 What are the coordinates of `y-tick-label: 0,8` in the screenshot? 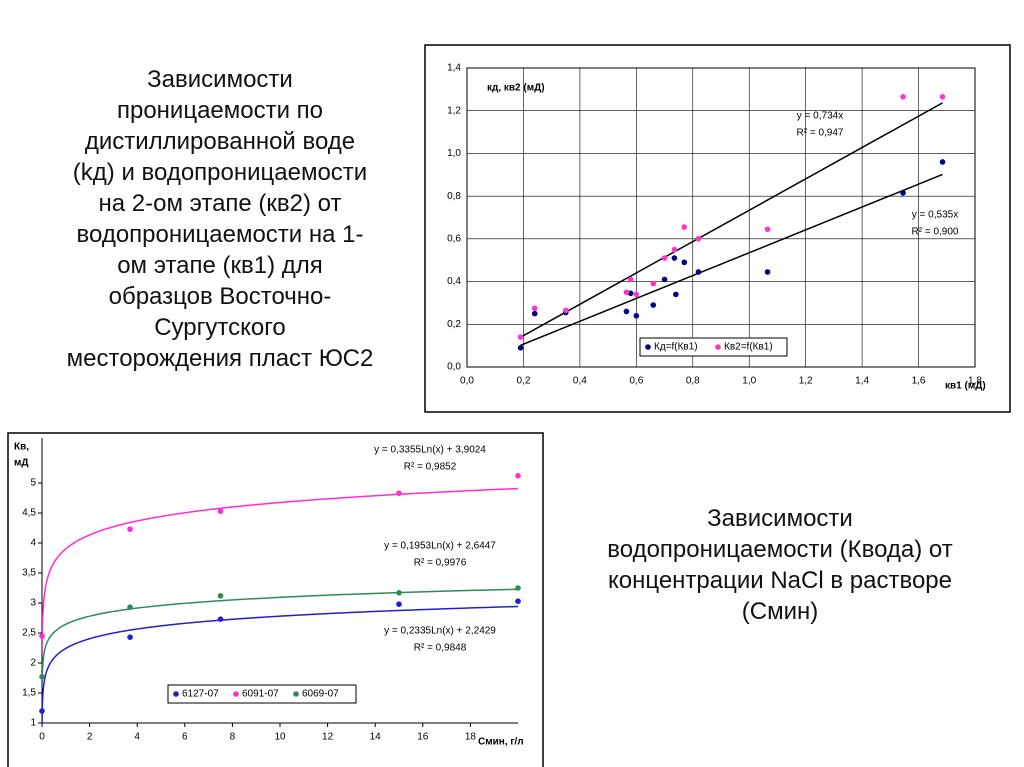 It's located at (454, 196).